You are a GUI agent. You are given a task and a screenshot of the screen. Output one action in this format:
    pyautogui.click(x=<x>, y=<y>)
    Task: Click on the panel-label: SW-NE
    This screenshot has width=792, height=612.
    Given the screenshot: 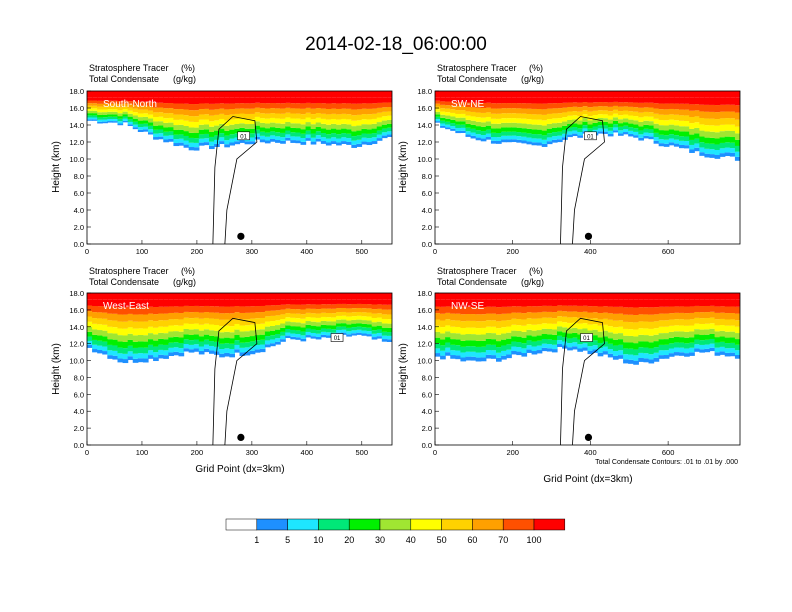 What is the action you would take?
    pyautogui.click(x=467, y=104)
    